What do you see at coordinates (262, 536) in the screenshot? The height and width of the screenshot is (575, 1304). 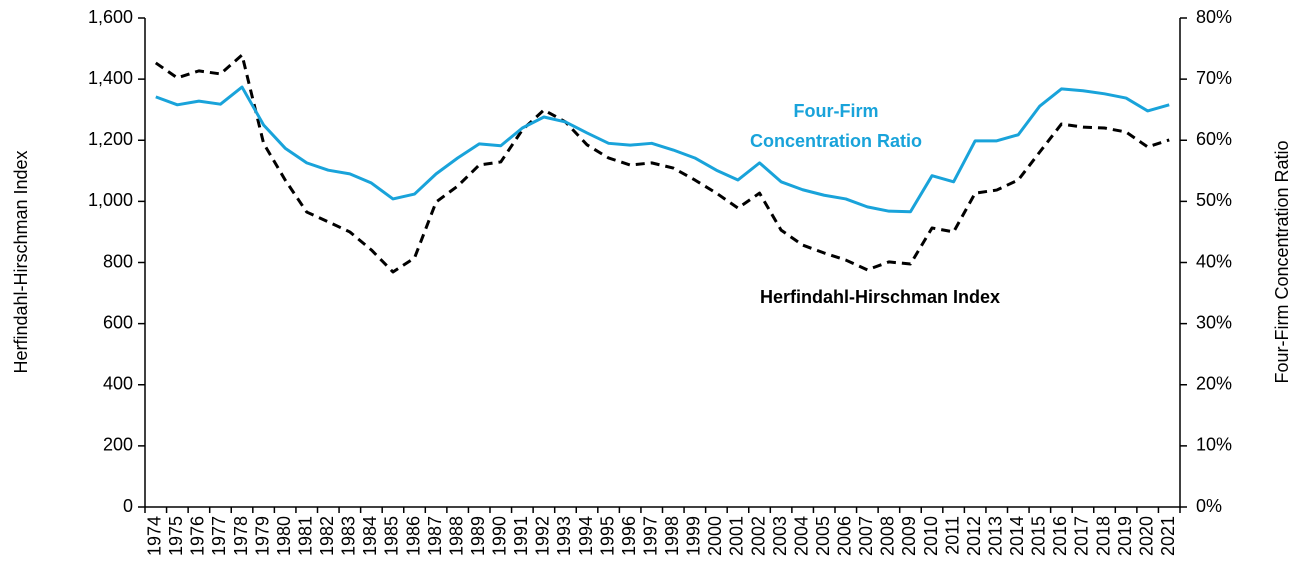 I see `x-tick-label: 1979` at bounding box center [262, 536].